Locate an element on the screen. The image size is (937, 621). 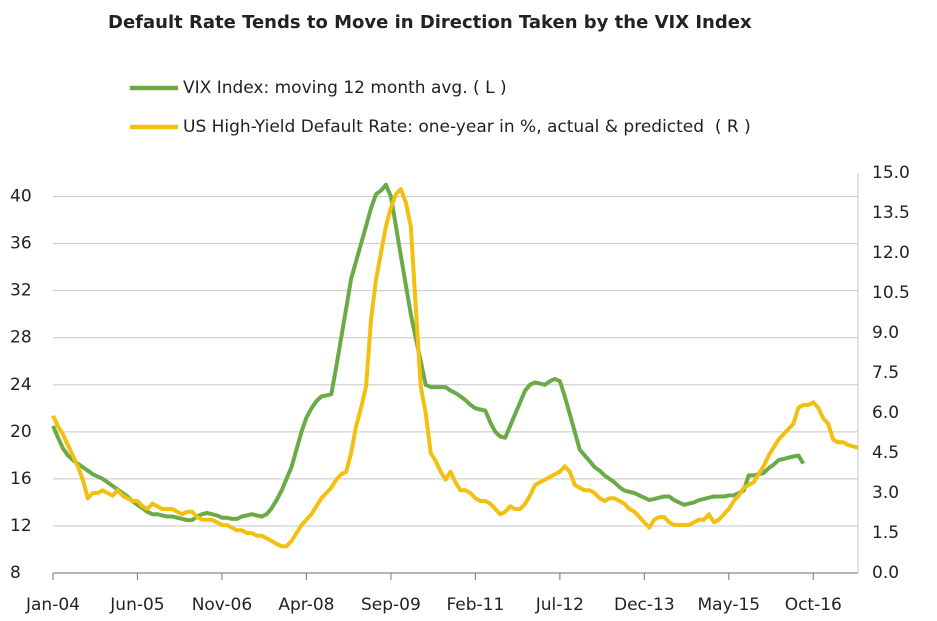
x-tick-label: Jun-05 is located at coordinates (136, 605).